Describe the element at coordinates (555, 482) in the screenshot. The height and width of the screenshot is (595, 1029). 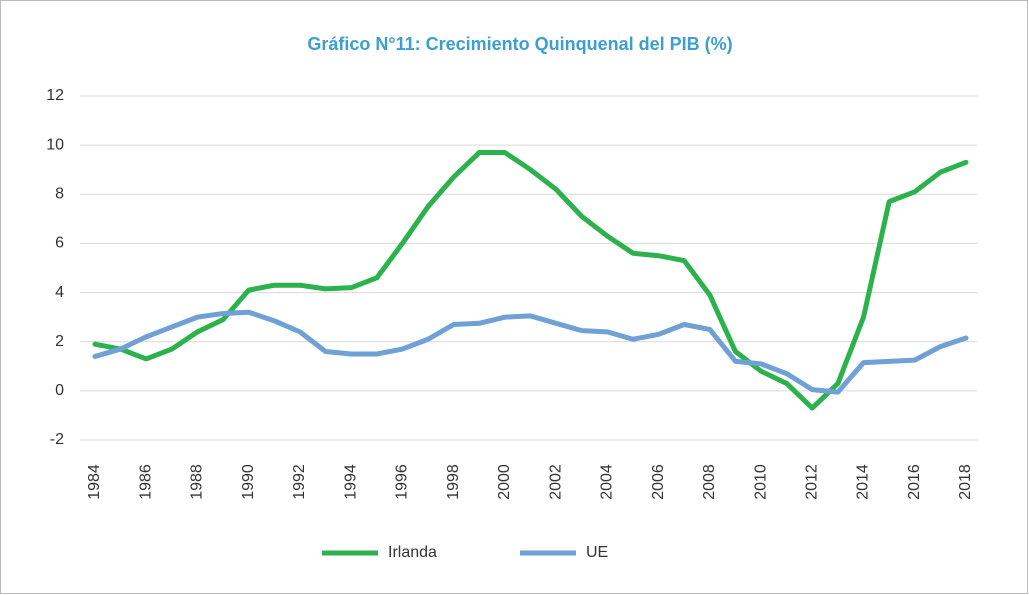
I see `x-tick-label: 2002` at that location.